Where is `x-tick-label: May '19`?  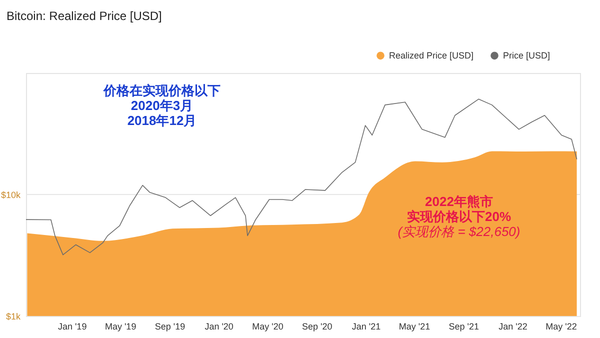
x-tick-label: May '19 is located at coordinates (120, 327).